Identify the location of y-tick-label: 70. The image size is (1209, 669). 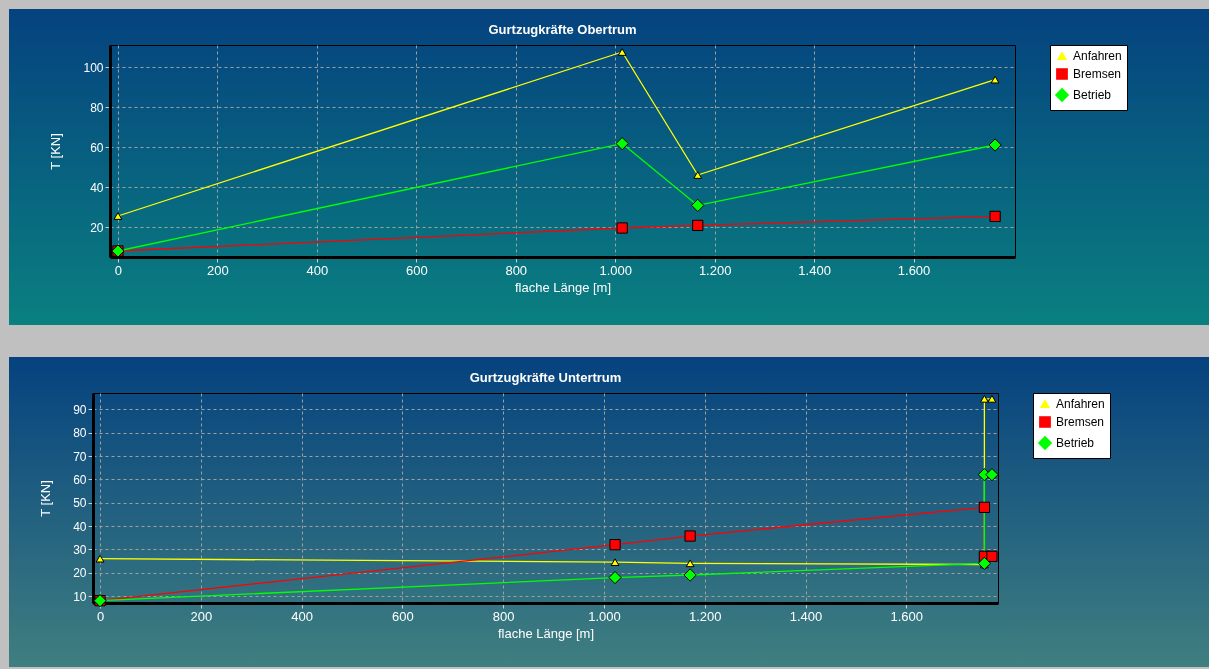
(80, 456).